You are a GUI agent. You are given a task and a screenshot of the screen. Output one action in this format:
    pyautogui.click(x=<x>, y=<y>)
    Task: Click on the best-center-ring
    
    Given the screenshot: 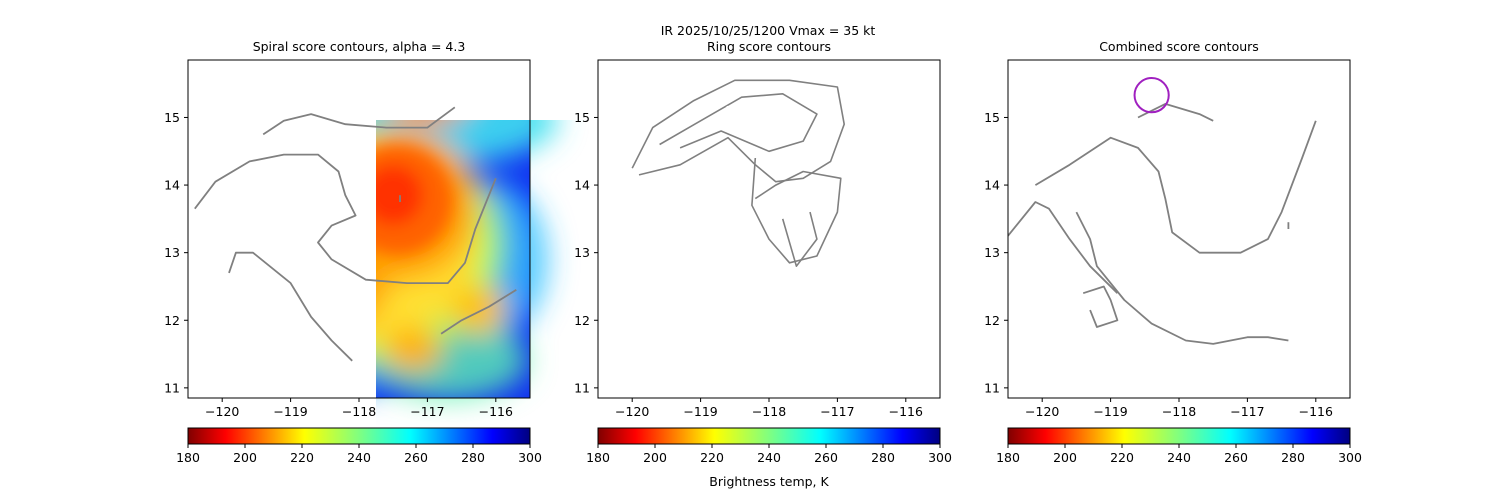 What is the action you would take?
    pyautogui.click(x=1151, y=95)
    